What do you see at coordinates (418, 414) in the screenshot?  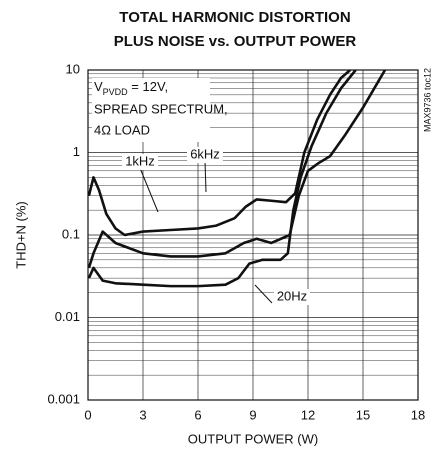 I see `x-tick-label: 18` at bounding box center [418, 414].